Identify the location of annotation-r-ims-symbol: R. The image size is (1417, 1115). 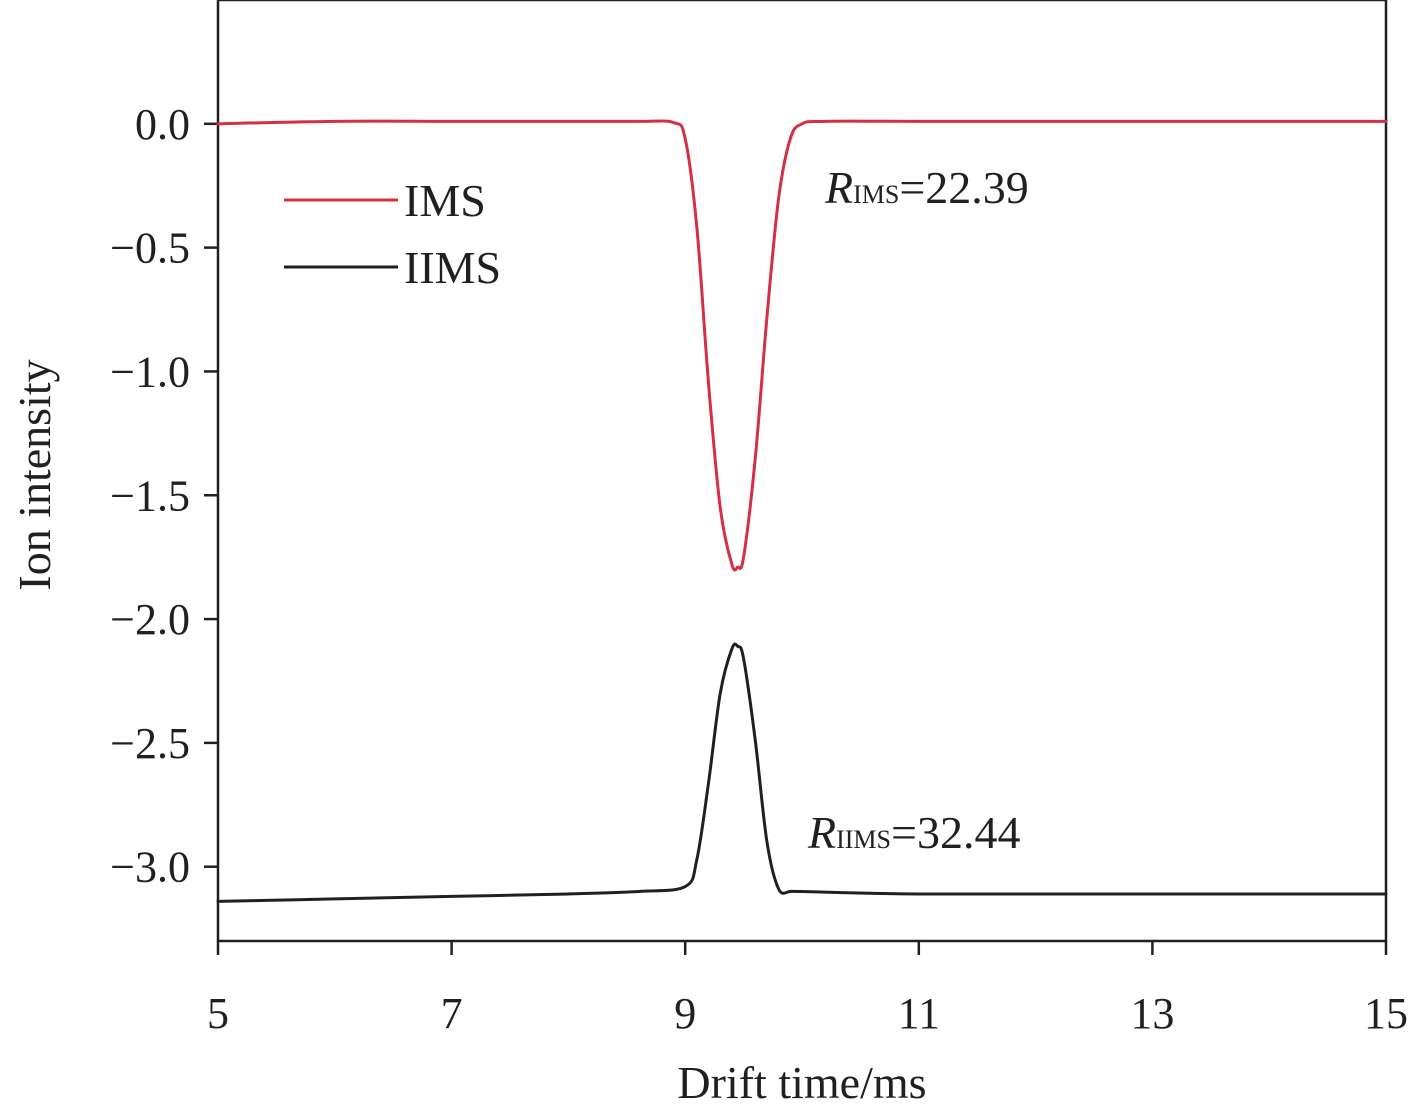
(838, 187).